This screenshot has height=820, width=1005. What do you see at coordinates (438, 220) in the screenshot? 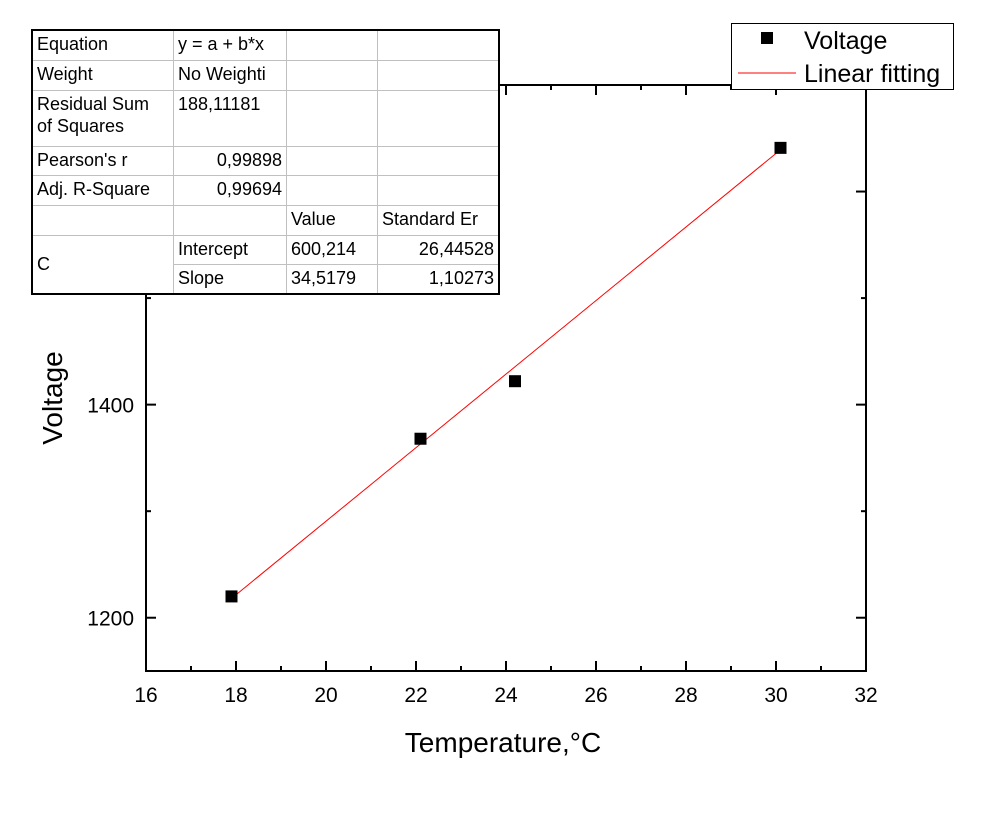
I see `table-cell: Standard Er` at bounding box center [438, 220].